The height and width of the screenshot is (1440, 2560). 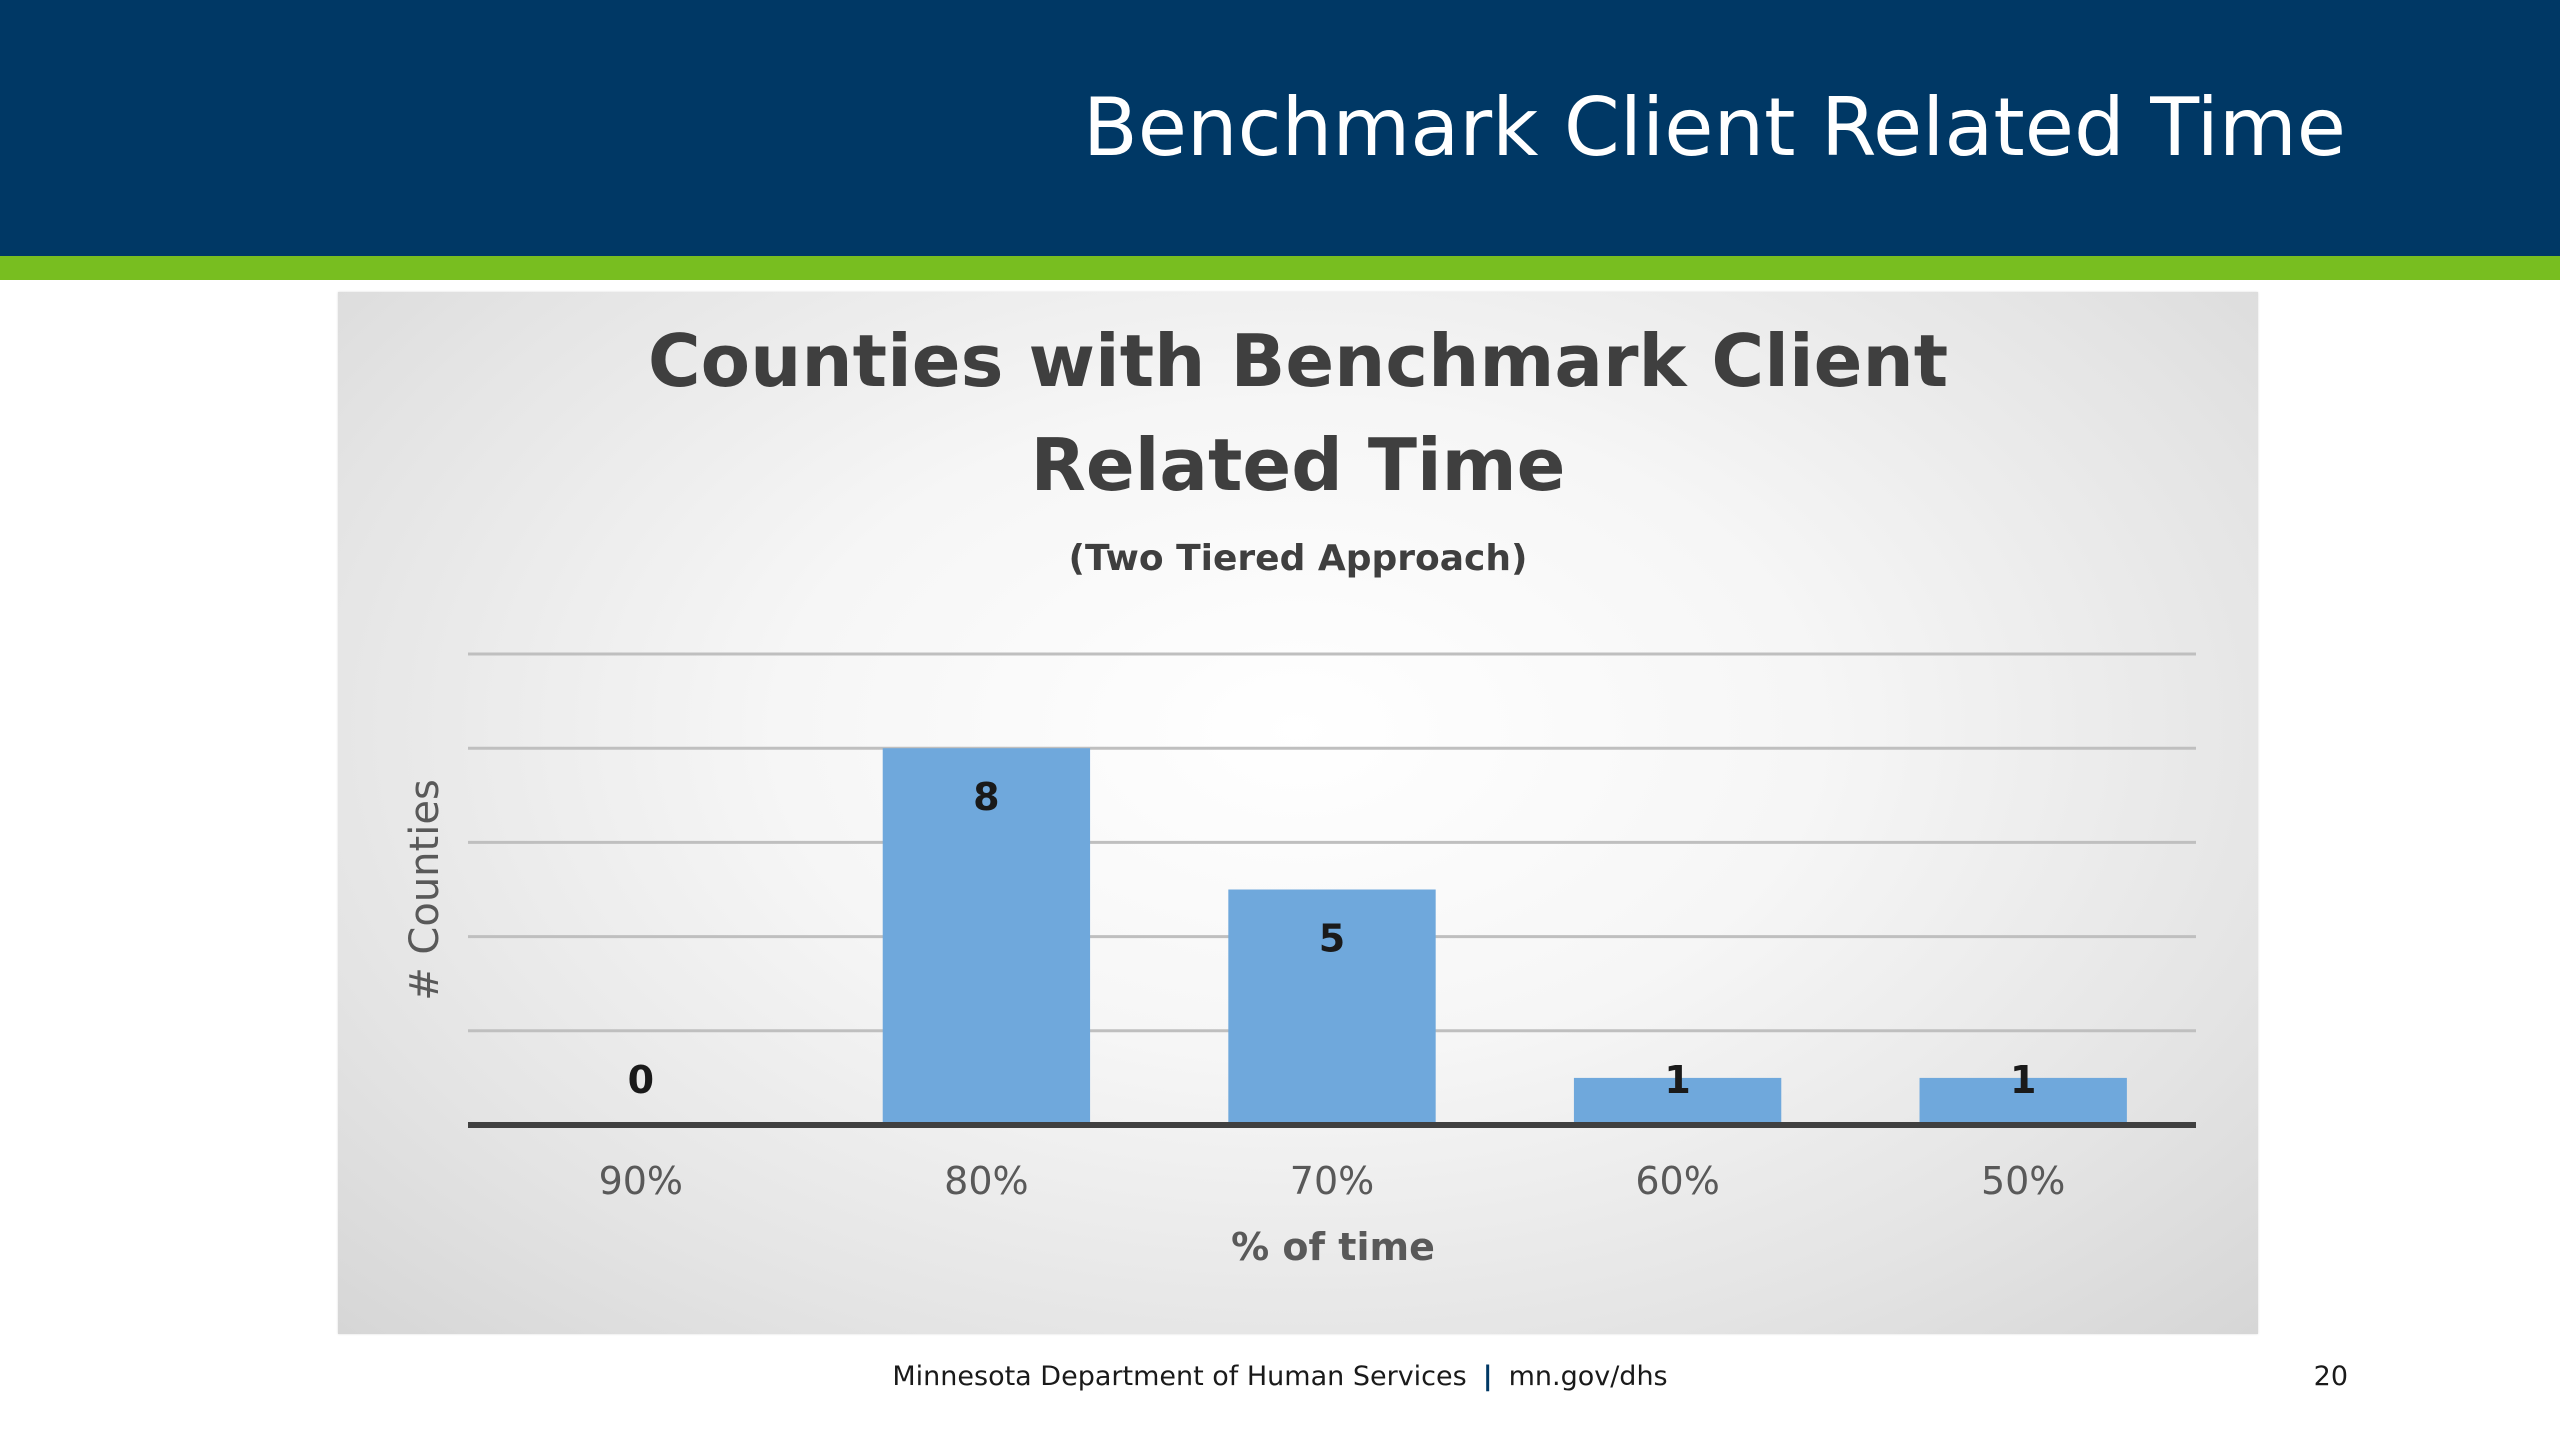 I want to click on x-tick-labels: 90% 80% 70% 60% 50%, so click(x=1332, y=1181).